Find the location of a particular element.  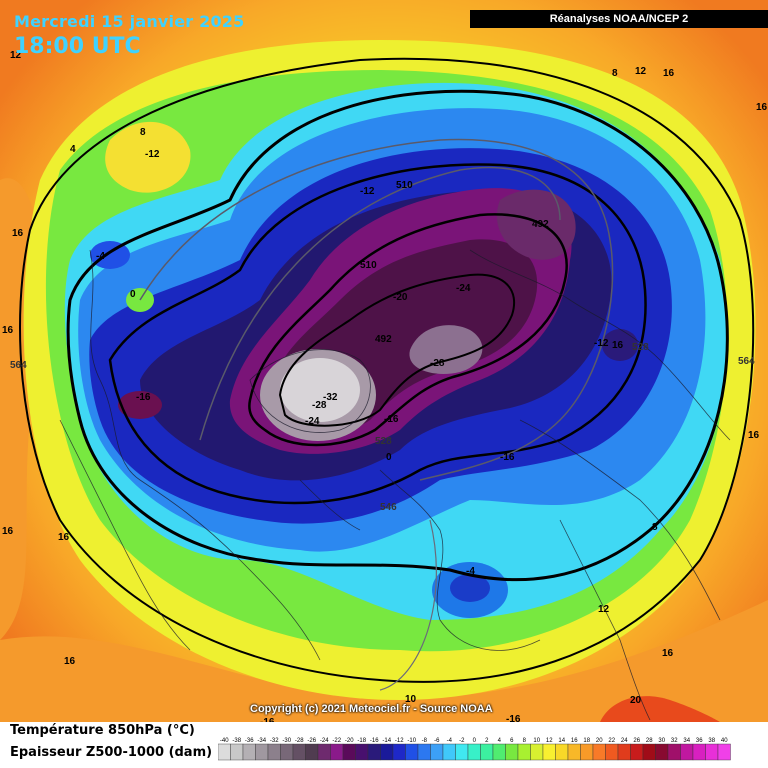

scale-tick-label: -24 is located at coordinates (324, 741).